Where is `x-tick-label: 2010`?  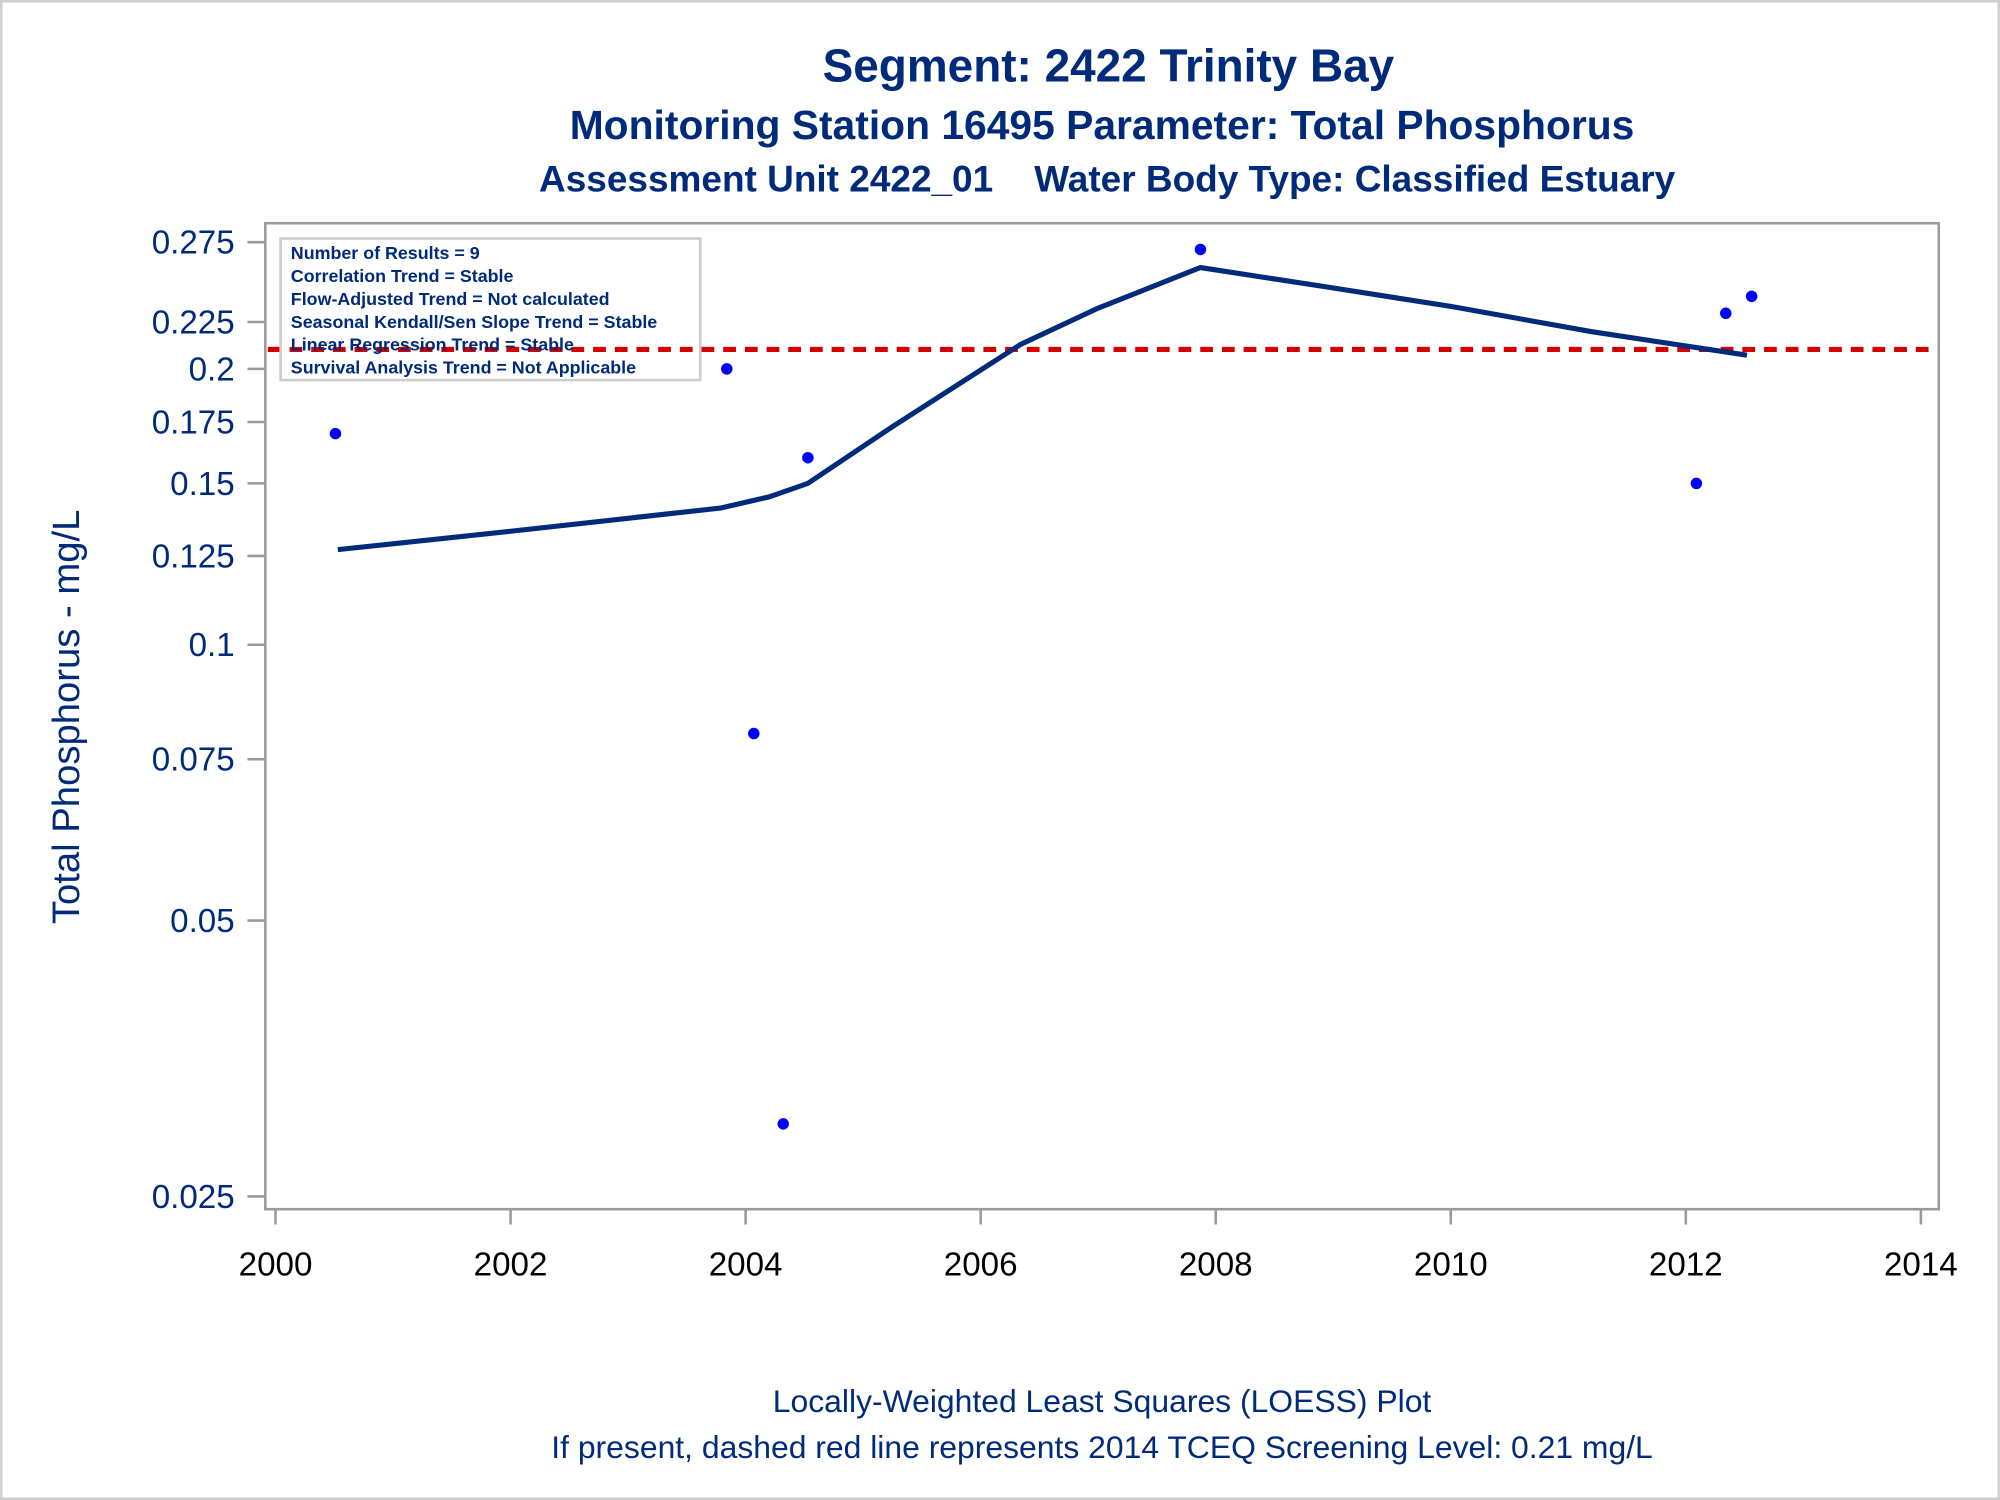 x-tick-label: 2010 is located at coordinates (1451, 1265).